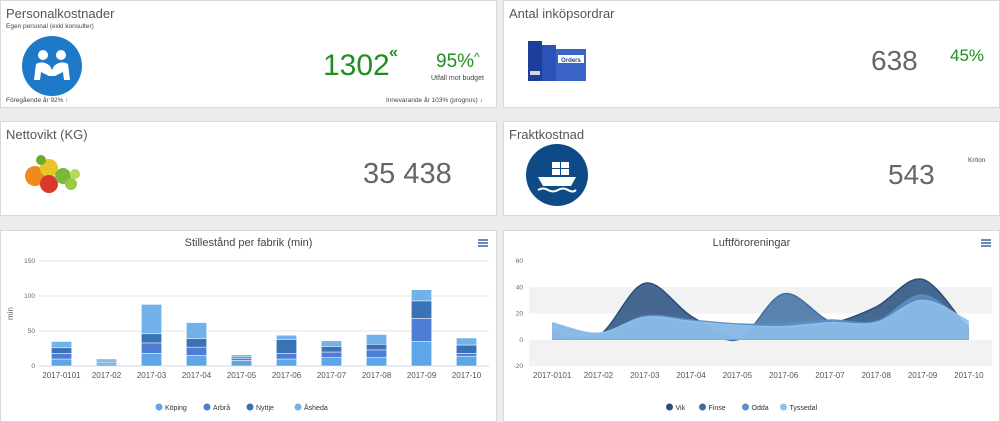  Describe the element at coordinates (221, 408) in the screenshot. I see `legend-item: Arbrå` at that location.